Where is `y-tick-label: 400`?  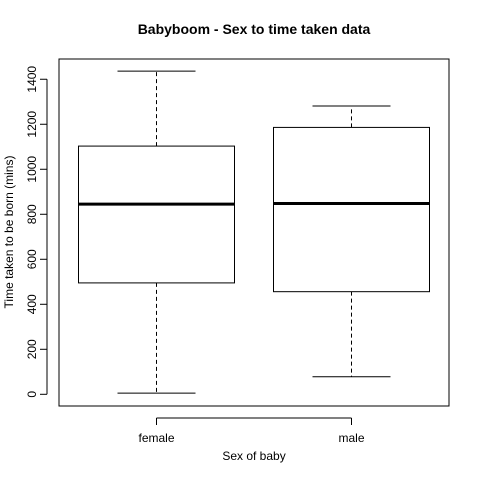
y-tick-label: 400 is located at coordinates (32, 304).